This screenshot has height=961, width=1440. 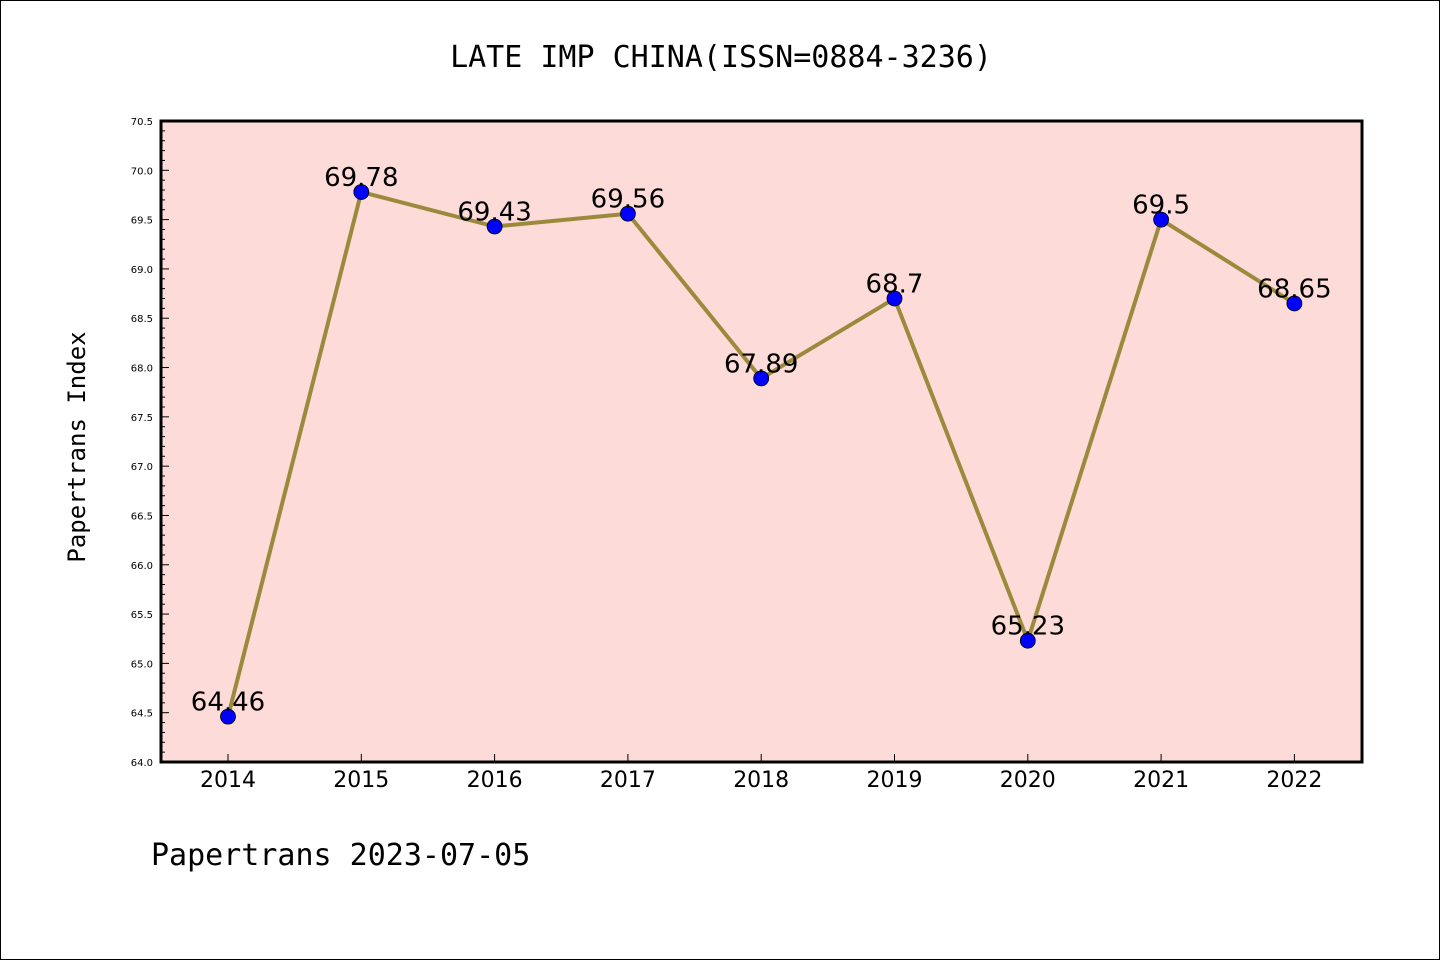 What do you see at coordinates (1161, 206) in the screenshot?
I see `data-label-2021: 69.5` at bounding box center [1161, 206].